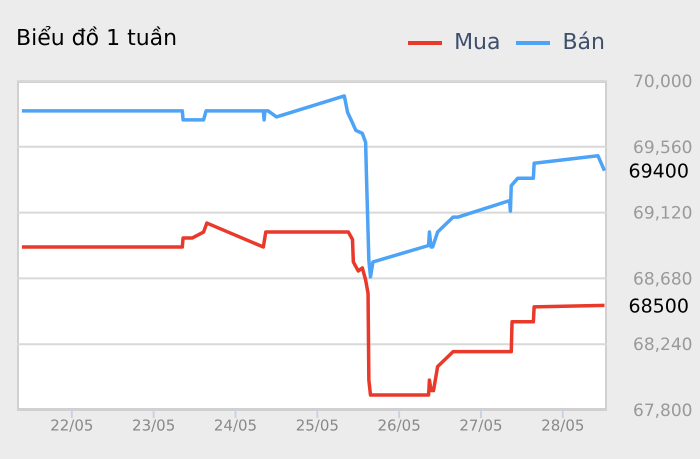 The width and height of the screenshot is (700, 459). I want to click on y-tick-label: 68,240, so click(662, 345).